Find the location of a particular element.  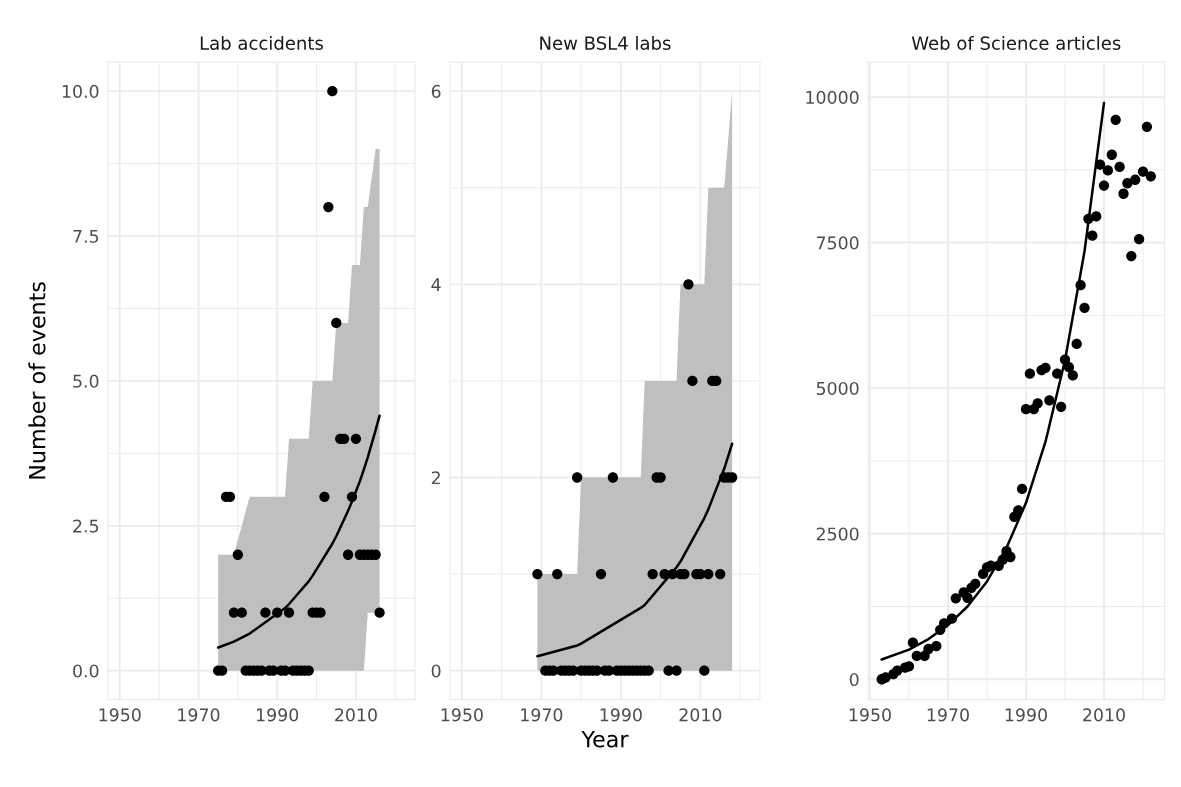

y-tick-label: 5.0 is located at coordinates (86, 381).